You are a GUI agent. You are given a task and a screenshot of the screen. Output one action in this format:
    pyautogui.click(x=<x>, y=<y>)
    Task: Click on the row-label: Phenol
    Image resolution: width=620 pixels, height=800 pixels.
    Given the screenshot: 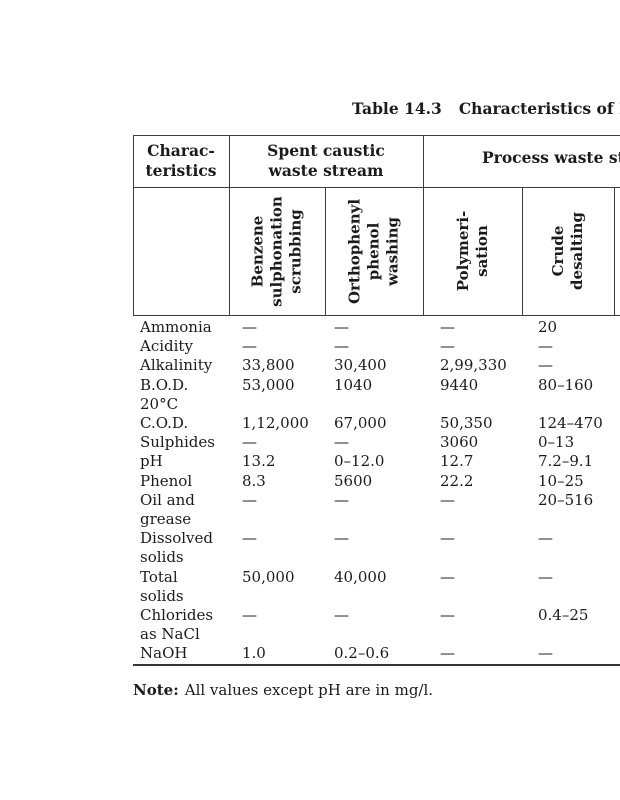 What is the action you would take?
    pyautogui.click(x=166, y=480)
    